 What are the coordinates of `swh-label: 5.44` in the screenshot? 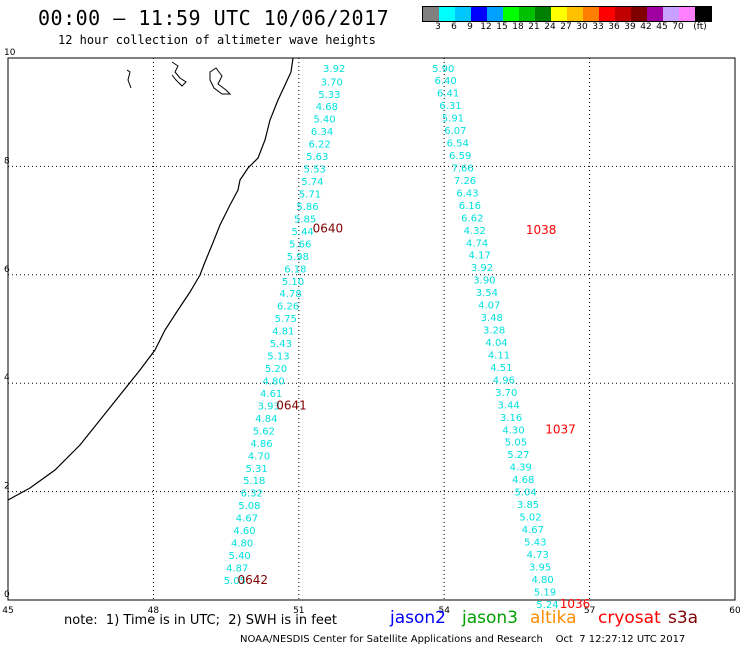 It's located at (303, 232).